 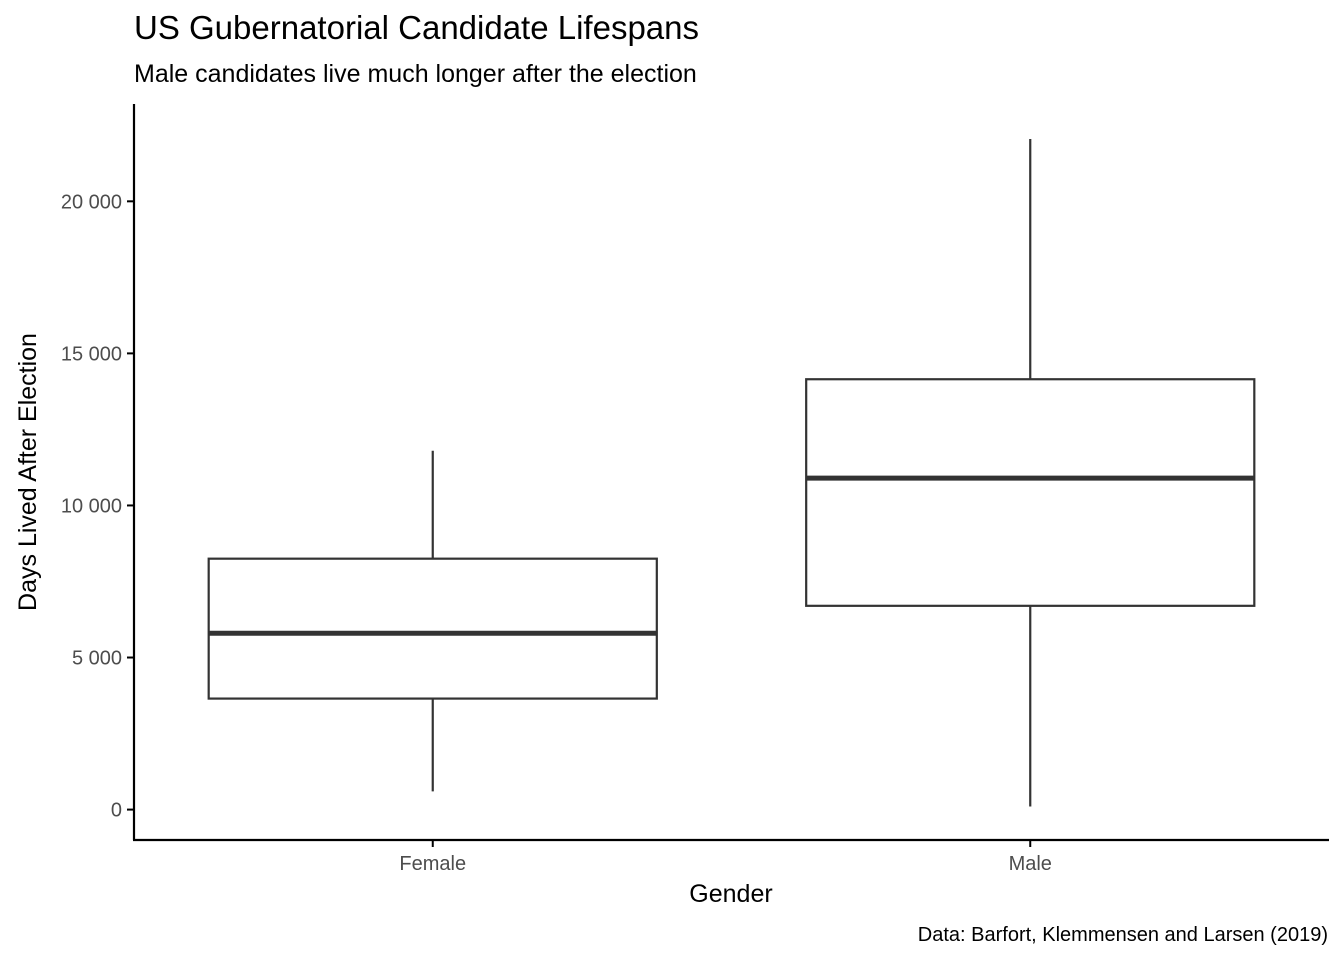 I want to click on box-female, so click(x=432, y=621).